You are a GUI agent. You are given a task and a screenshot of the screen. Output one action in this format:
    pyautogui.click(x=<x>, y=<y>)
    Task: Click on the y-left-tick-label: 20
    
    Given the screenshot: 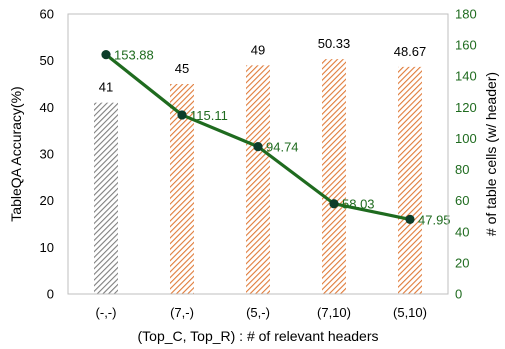 What is the action you would take?
    pyautogui.click(x=47, y=200)
    